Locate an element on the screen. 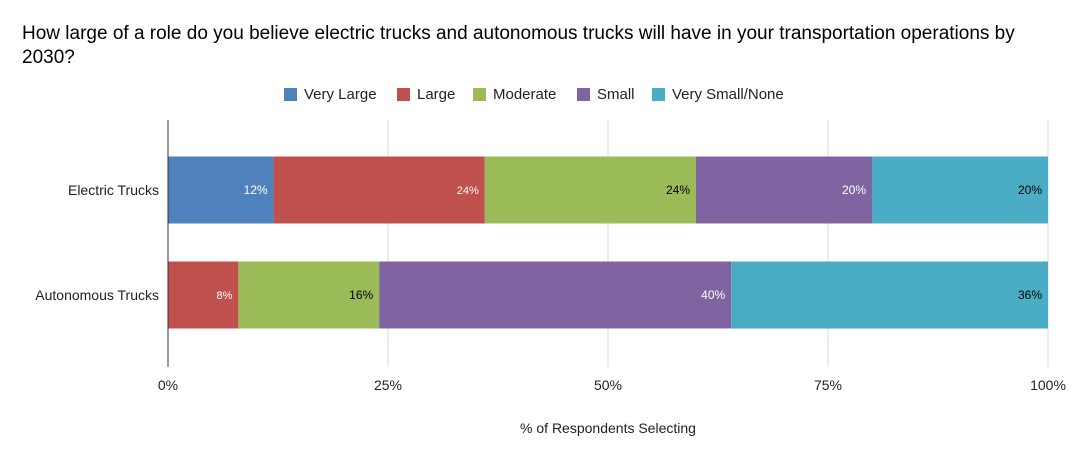 This screenshot has width=1072, height=460. legend-item: Large is located at coordinates (426, 94).